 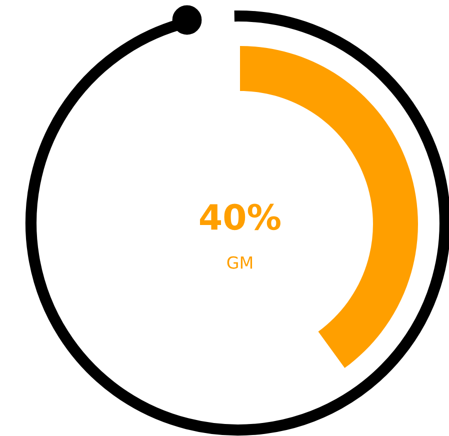 What do you see at coordinates (239, 262) in the screenshot?
I see `text: GM` at bounding box center [239, 262].